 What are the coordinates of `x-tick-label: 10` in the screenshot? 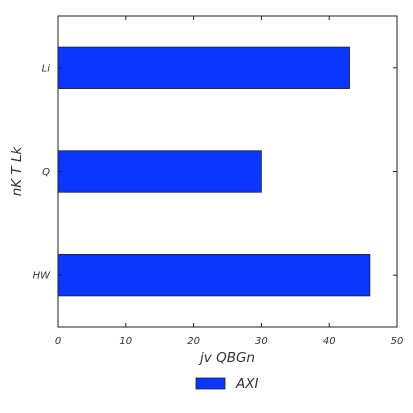 It's located at (125, 341).